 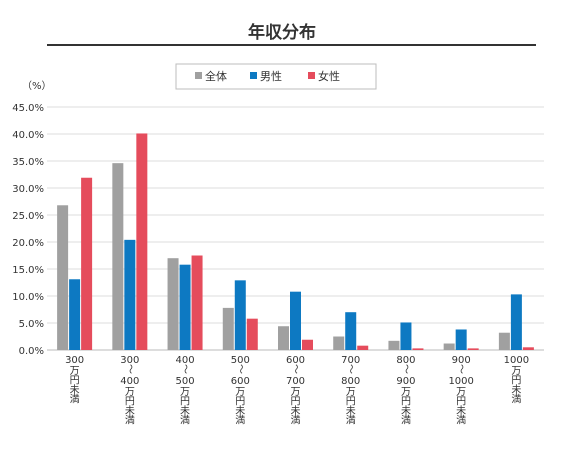 What do you see at coordinates (216, 76) in the screenshot?
I see `legend-label: 全体` at bounding box center [216, 76].